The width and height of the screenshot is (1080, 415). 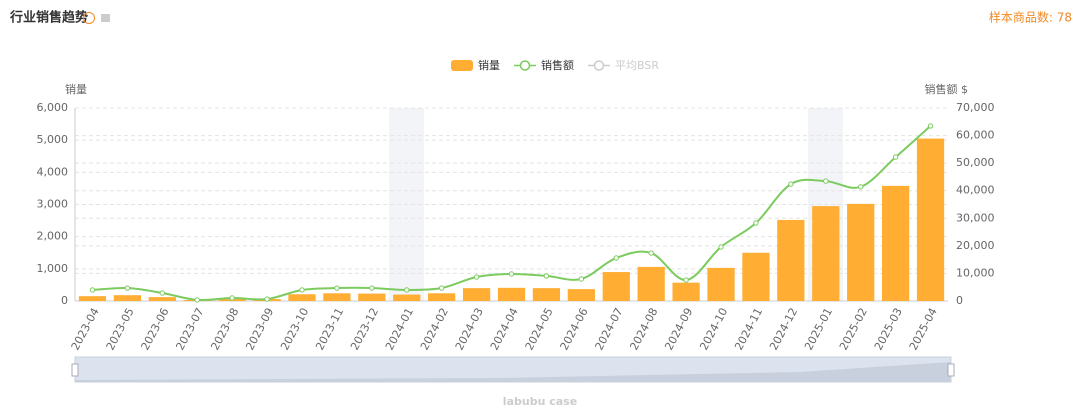 I want to click on slider-preview, so click(x=513, y=372).